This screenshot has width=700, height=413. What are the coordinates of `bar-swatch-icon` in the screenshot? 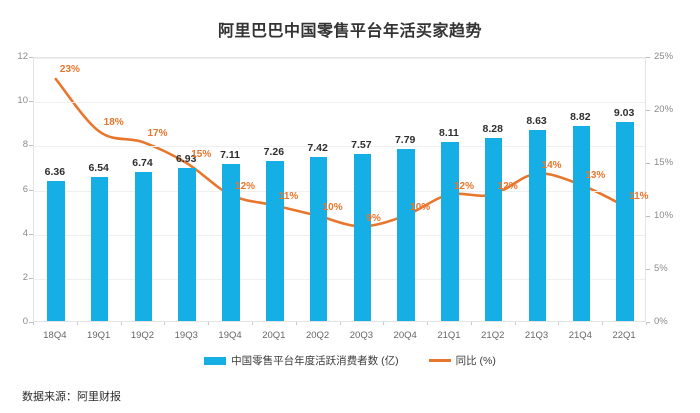 It's located at (215, 360).